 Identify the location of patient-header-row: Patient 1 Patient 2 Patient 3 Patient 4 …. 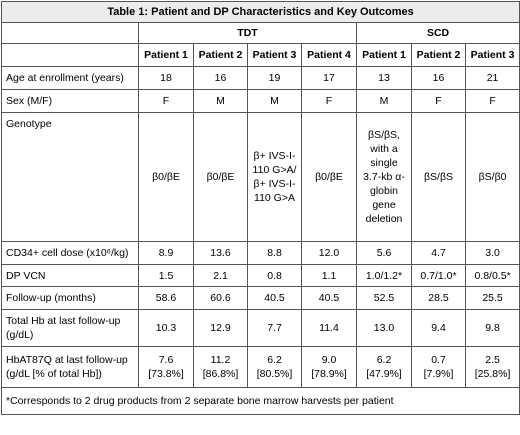
(260, 55).